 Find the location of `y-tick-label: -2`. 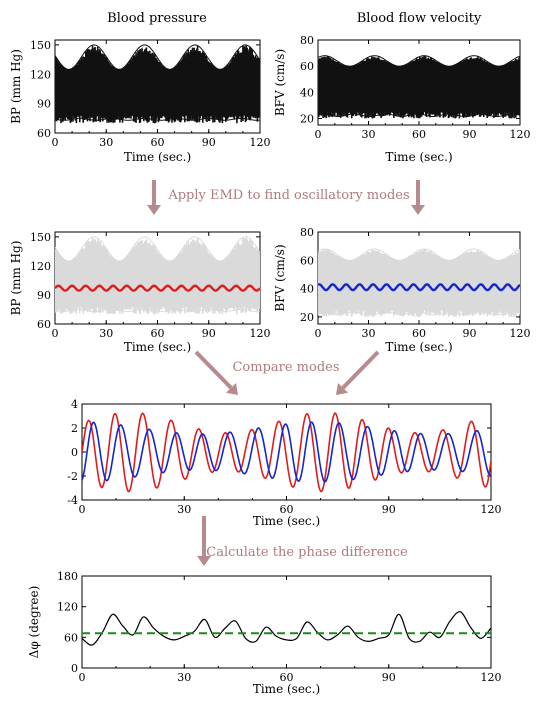

y-tick-label: -2 is located at coordinates (72, 476).